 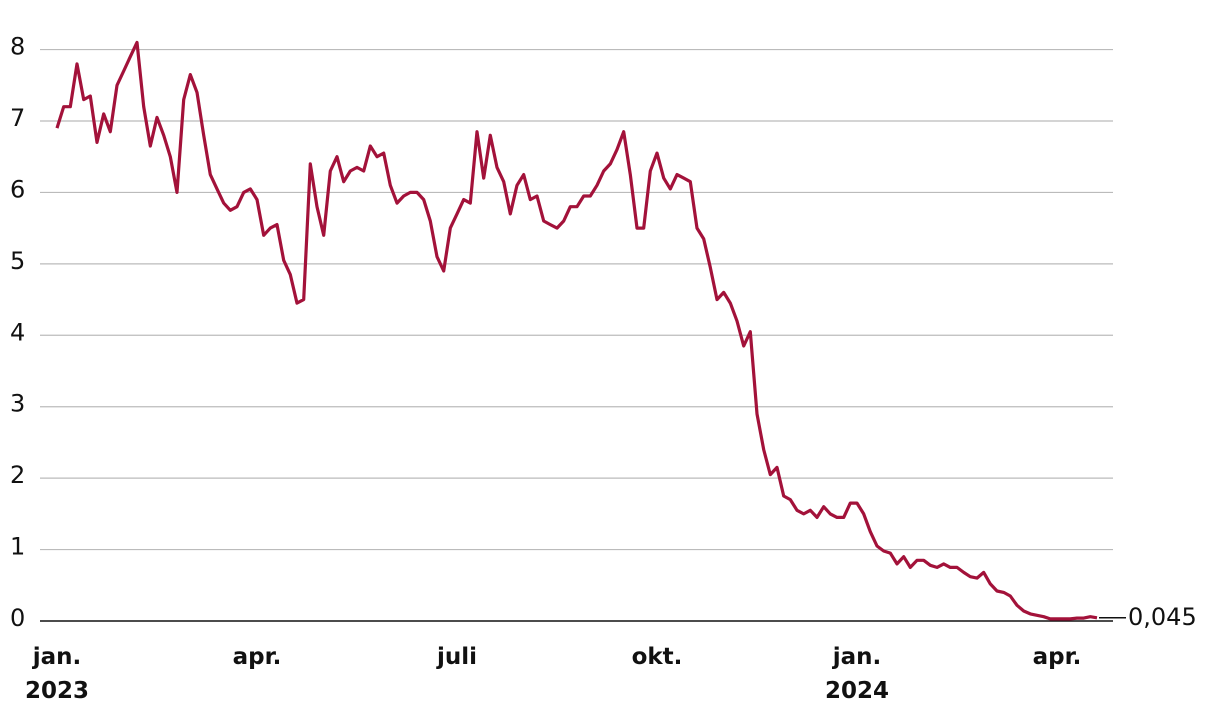 What do you see at coordinates (17, 261) in the screenshot?
I see `y-tick-label: 5` at bounding box center [17, 261].